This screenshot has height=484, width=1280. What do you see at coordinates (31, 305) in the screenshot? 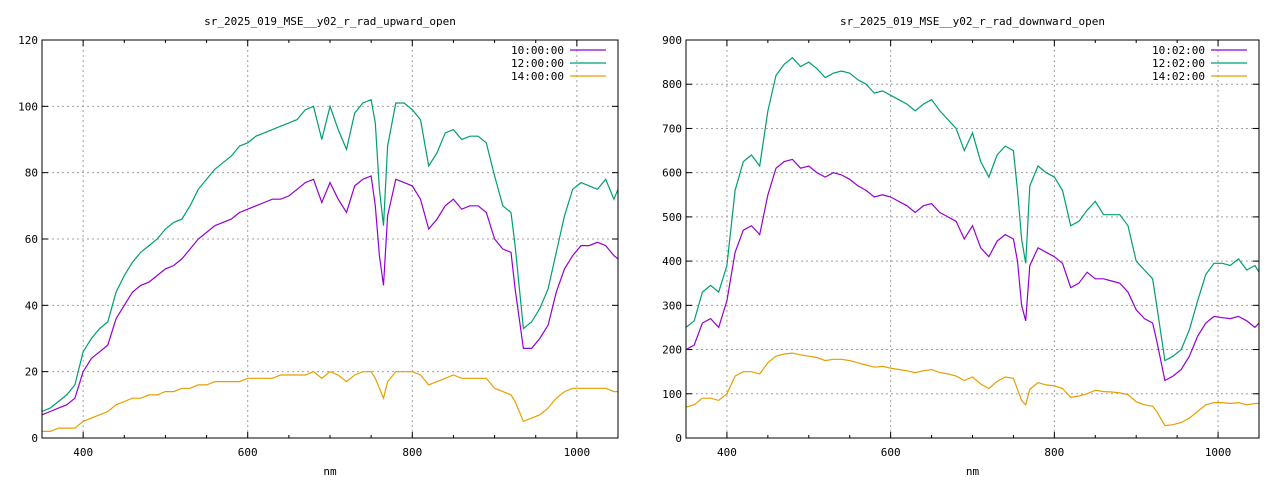
I see `y-tick-label: 40` at bounding box center [31, 305].